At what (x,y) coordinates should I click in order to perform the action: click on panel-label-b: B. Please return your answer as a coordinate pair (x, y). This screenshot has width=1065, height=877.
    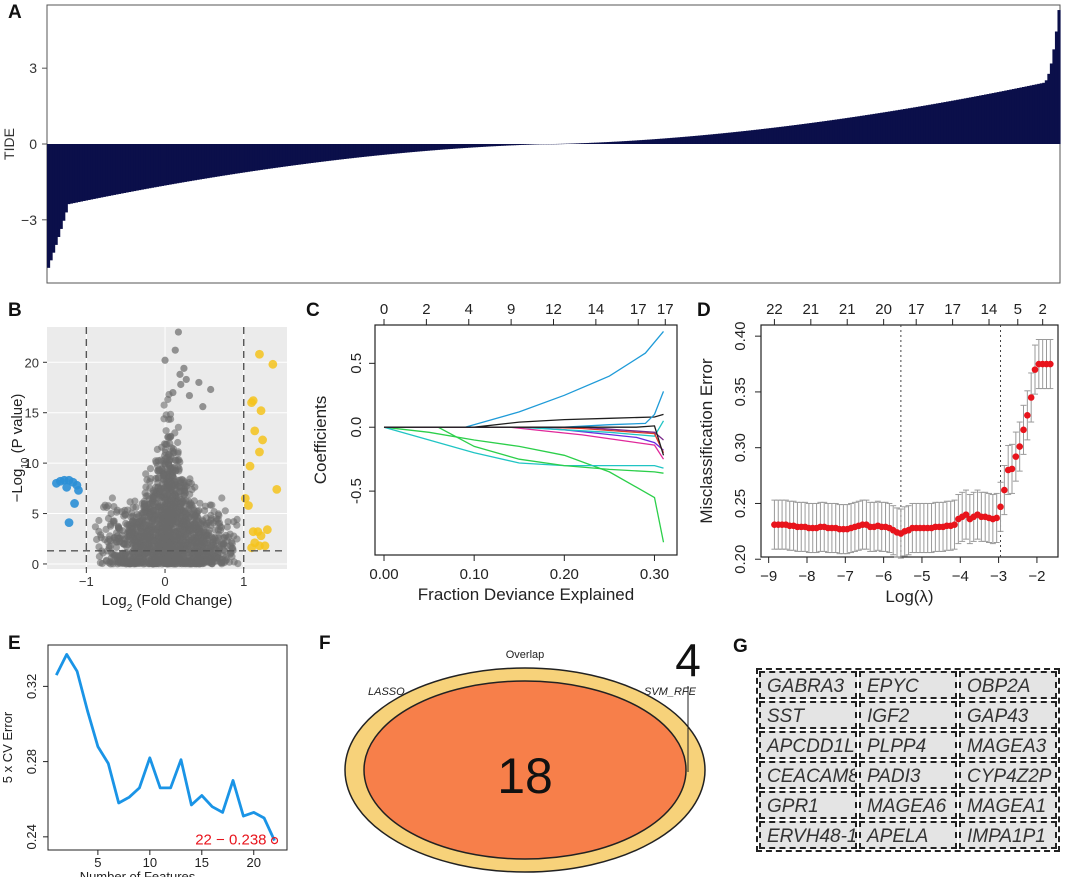
    Looking at the image, I should click on (15, 310).